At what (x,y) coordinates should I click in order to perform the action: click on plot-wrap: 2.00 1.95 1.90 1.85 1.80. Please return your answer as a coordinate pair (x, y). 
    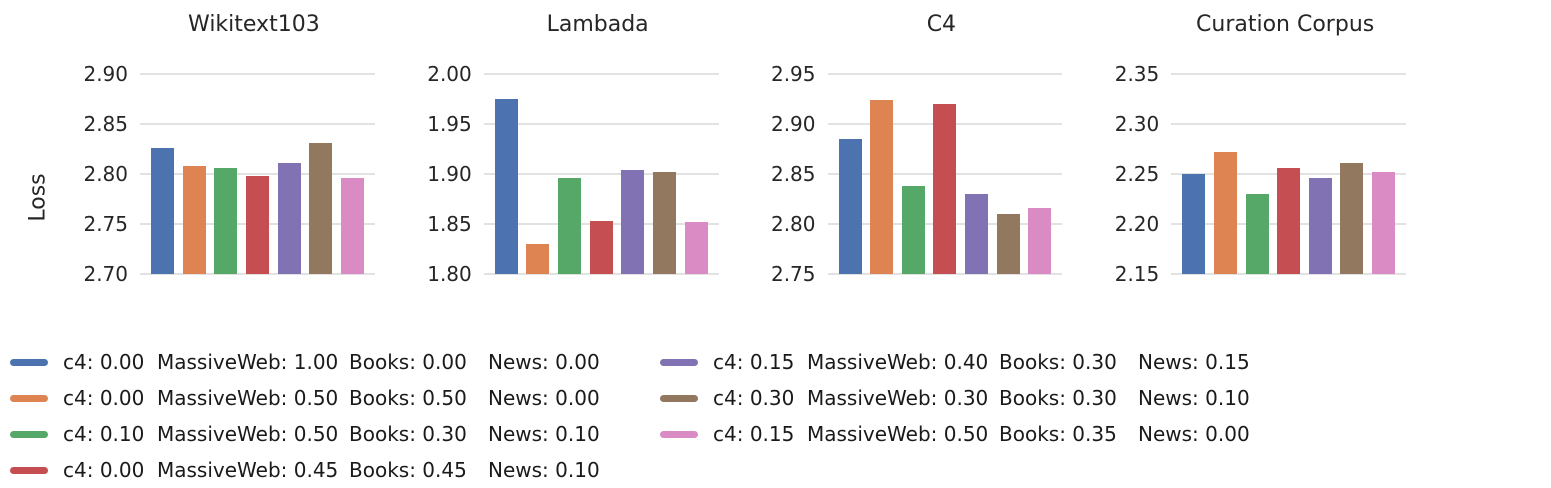
    Looking at the image, I should click on (570, 174).